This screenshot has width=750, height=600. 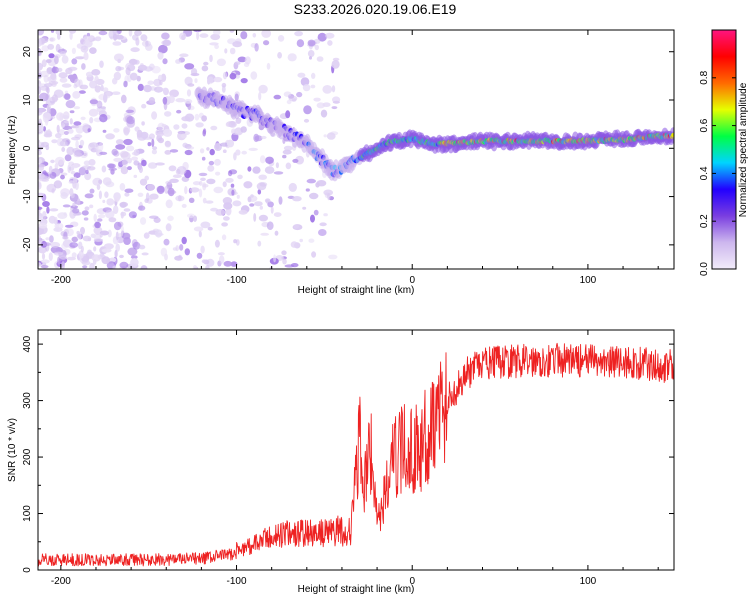 What do you see at coordinates (717, 173) in the screenshot?
I see `colorbar-ticks: 0.0 0.2 0.4 0.6 0.8` at bounding box center [717, 173].